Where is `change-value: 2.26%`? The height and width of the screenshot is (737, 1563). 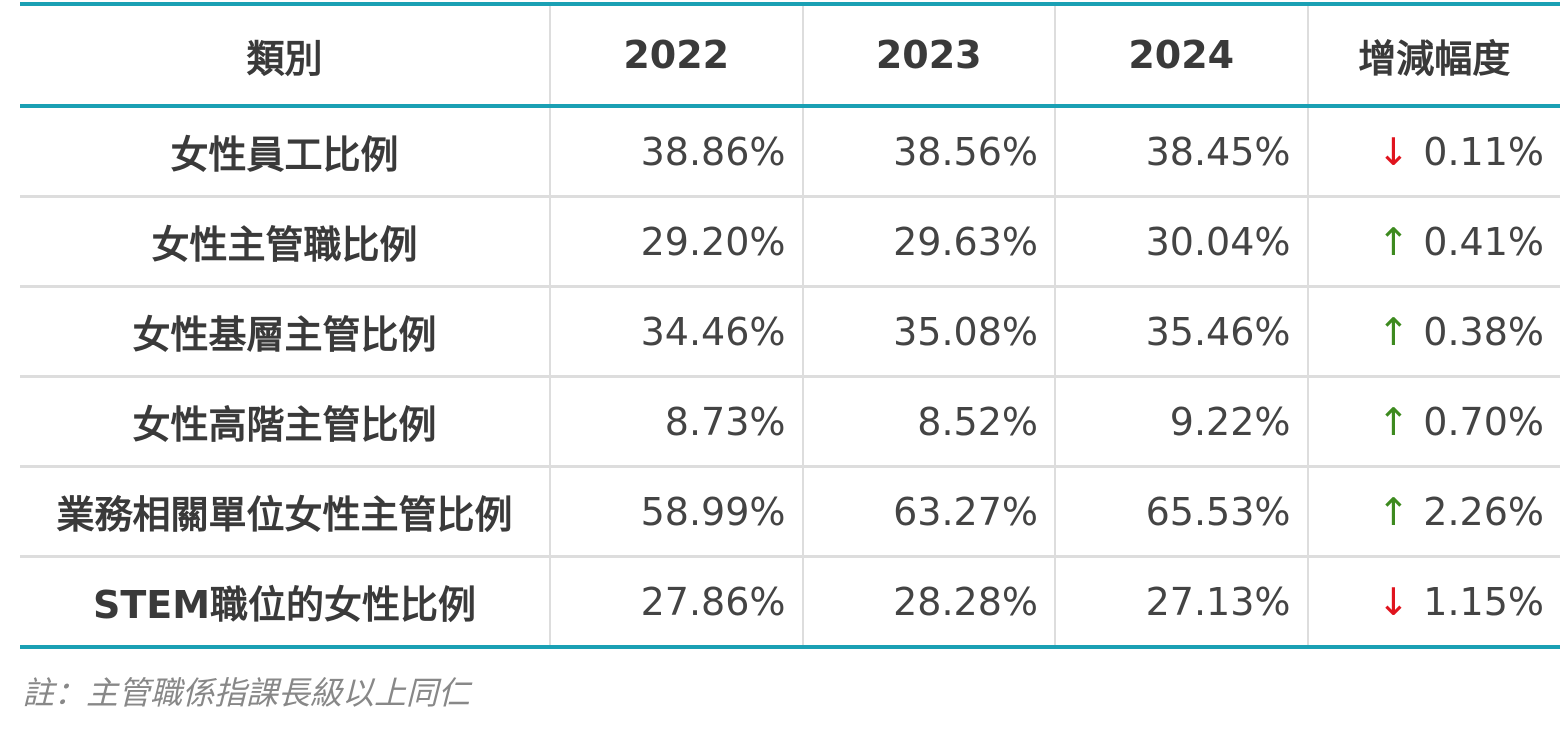 change-value: 2.26% is located at coordinates (1483, 511).